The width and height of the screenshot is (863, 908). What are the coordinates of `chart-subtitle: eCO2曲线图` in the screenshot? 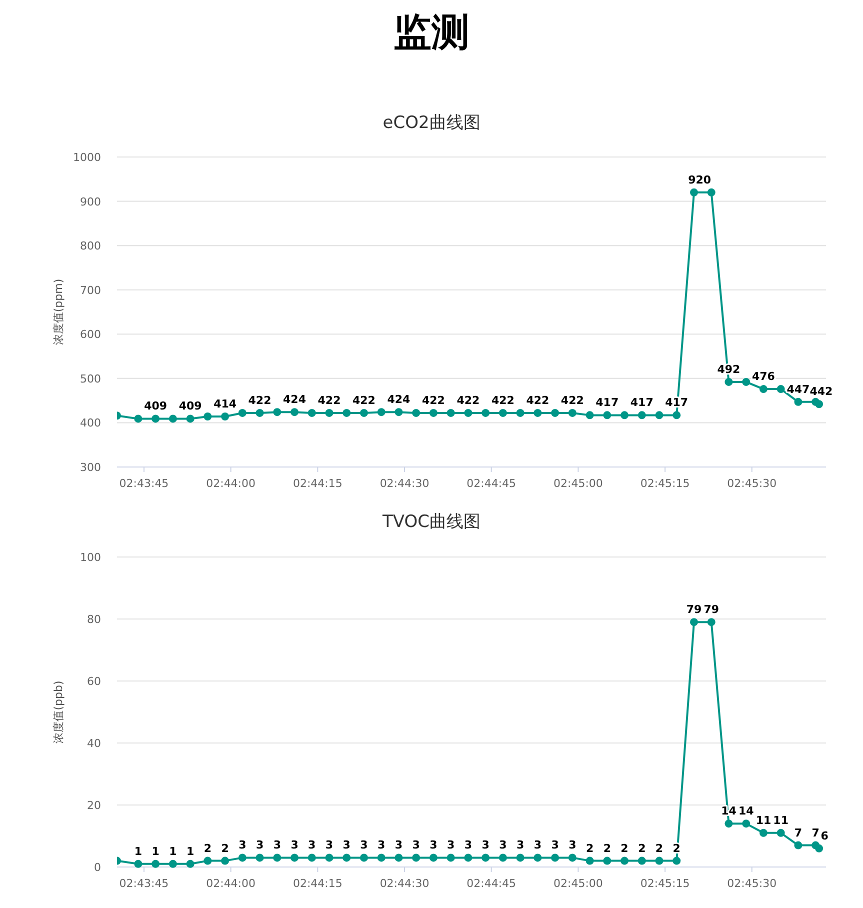 It's located at (431, 123).